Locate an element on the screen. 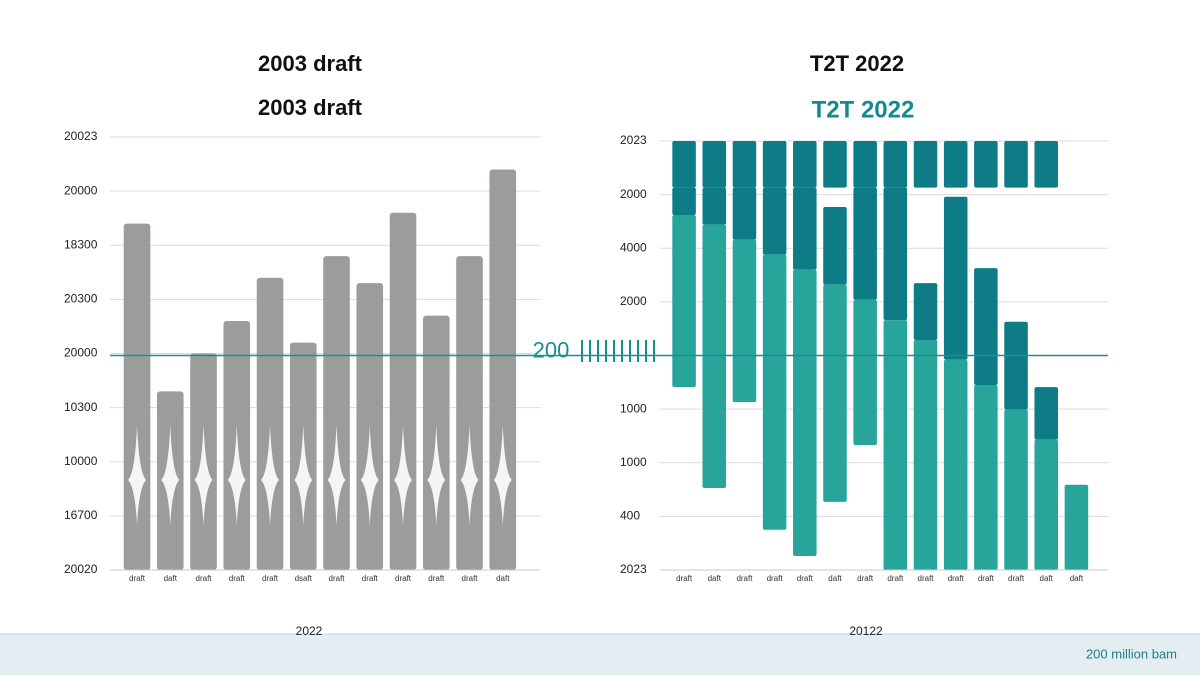 The height and width of the screenshot is (680, 1200). y-tick-label: 16700 is located at coordinates (81, 515).